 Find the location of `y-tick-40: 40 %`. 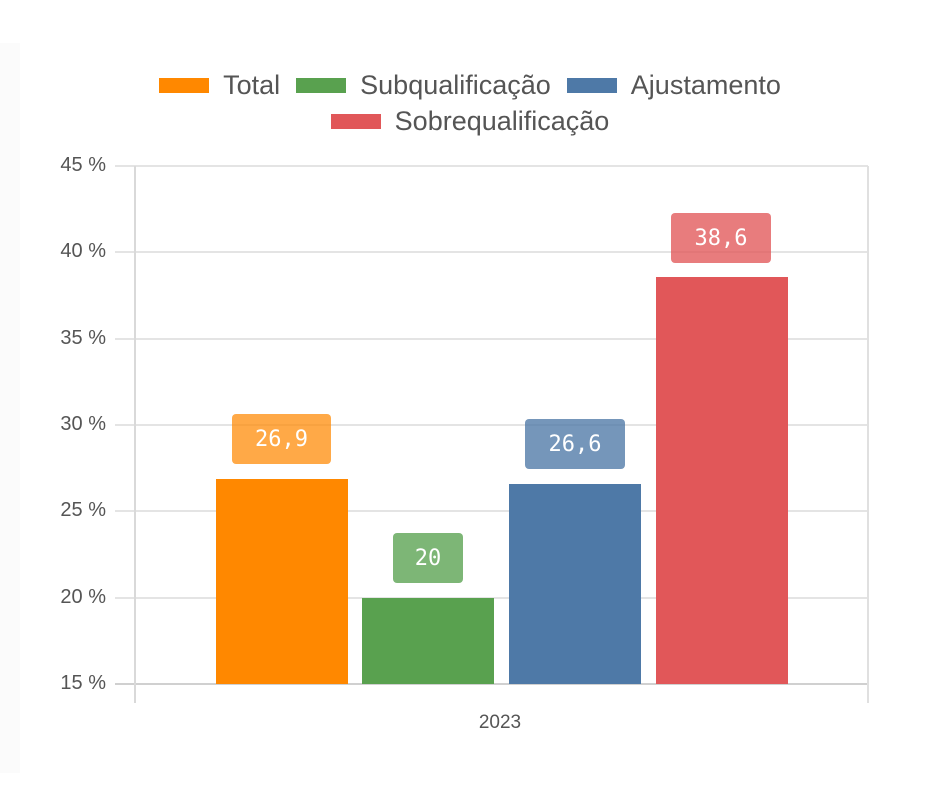

y-tick-40: 40 % is located at coordinates (83, 251).